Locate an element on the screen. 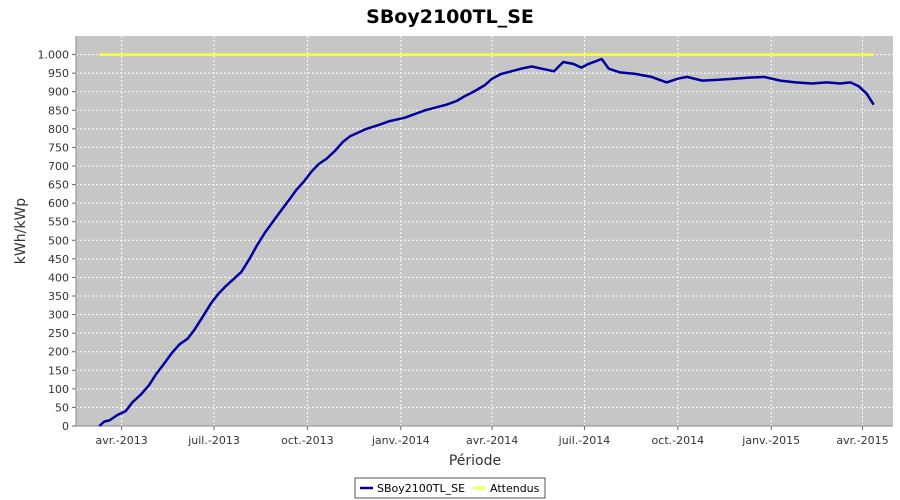 The height and width of the screenshot is (500, 900). x-axis-label: Période is located at coordinates (475, 461).